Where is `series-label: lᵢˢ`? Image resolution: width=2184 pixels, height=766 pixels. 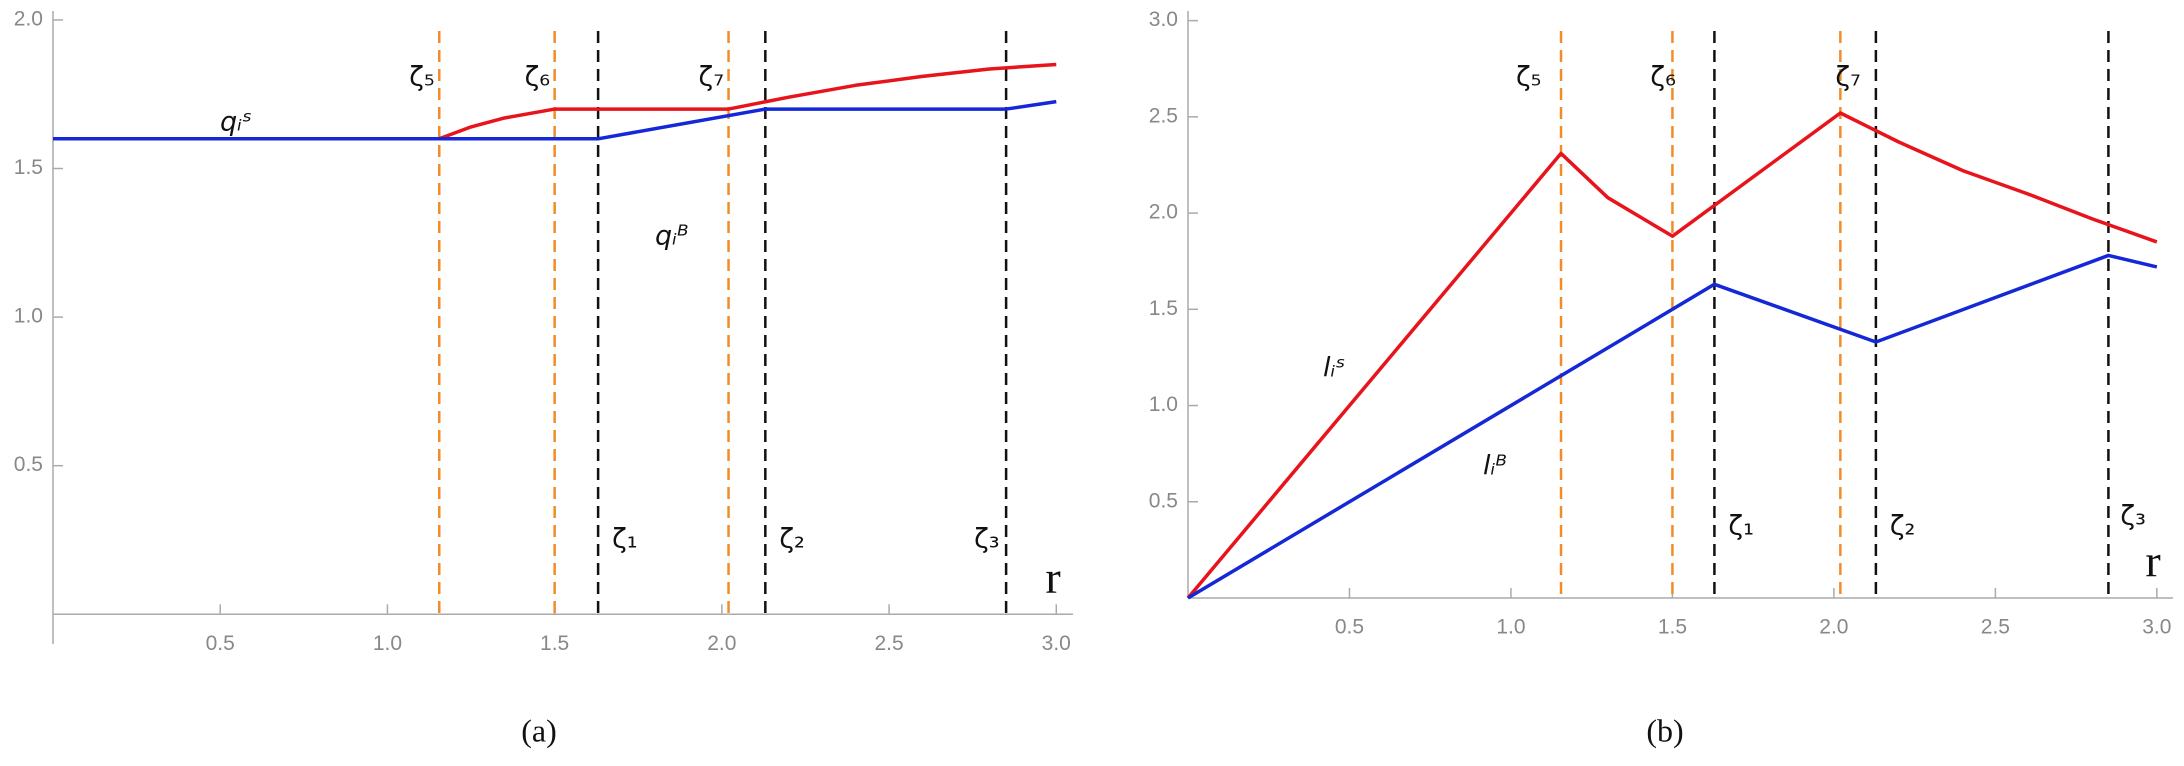 series-label: lᵢˢ is located at coordinates (1334, 368).